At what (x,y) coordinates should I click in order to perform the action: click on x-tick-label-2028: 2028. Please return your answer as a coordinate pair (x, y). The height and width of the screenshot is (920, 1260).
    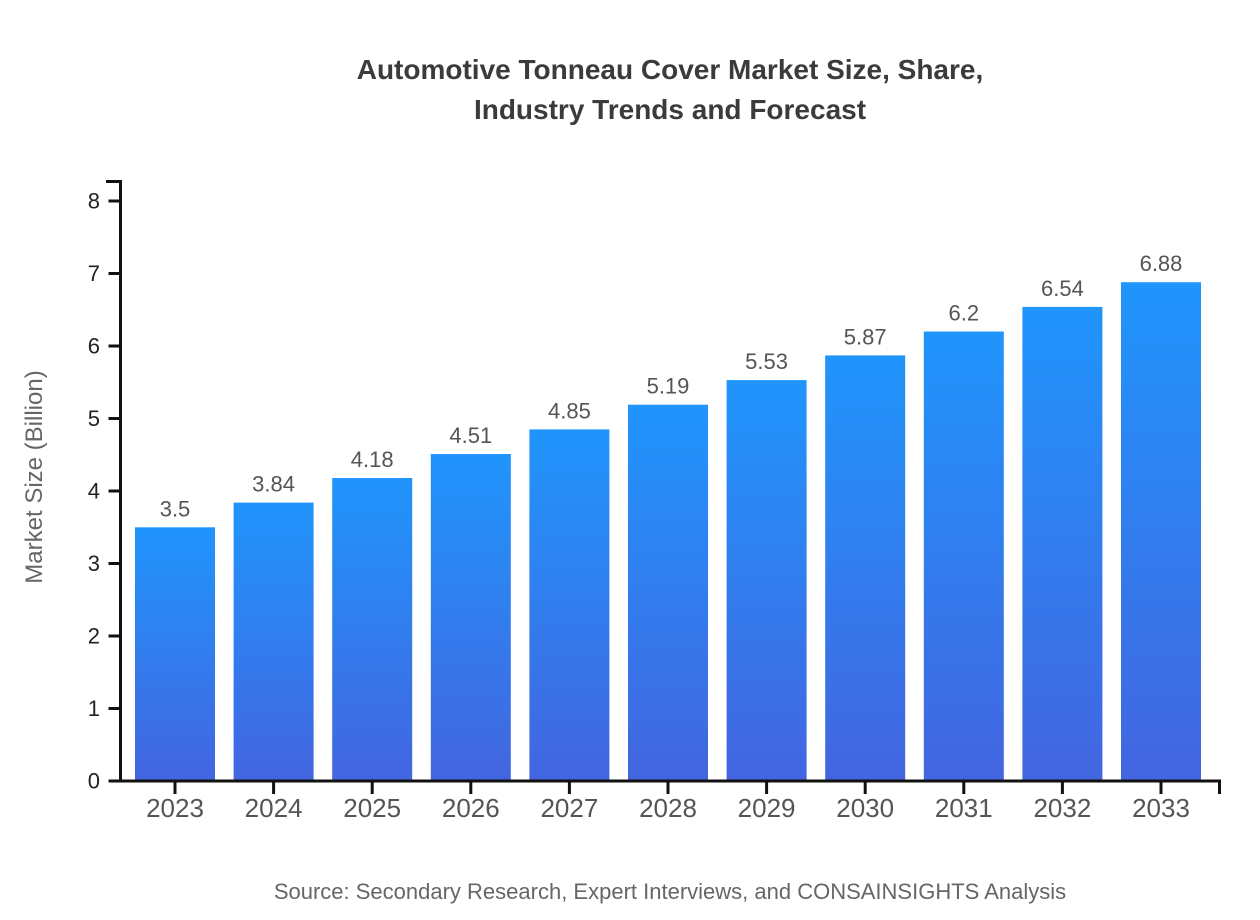
    Looking at the image, I should click on (668, 808).